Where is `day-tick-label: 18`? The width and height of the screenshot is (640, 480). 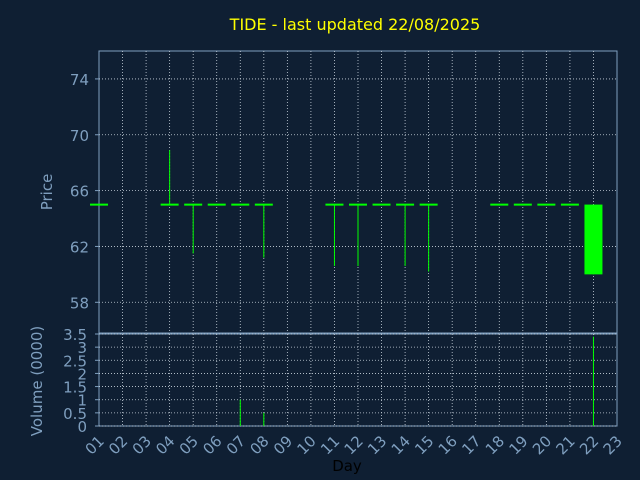
day-tick-label: 18 is located at coordinates (495, 445).